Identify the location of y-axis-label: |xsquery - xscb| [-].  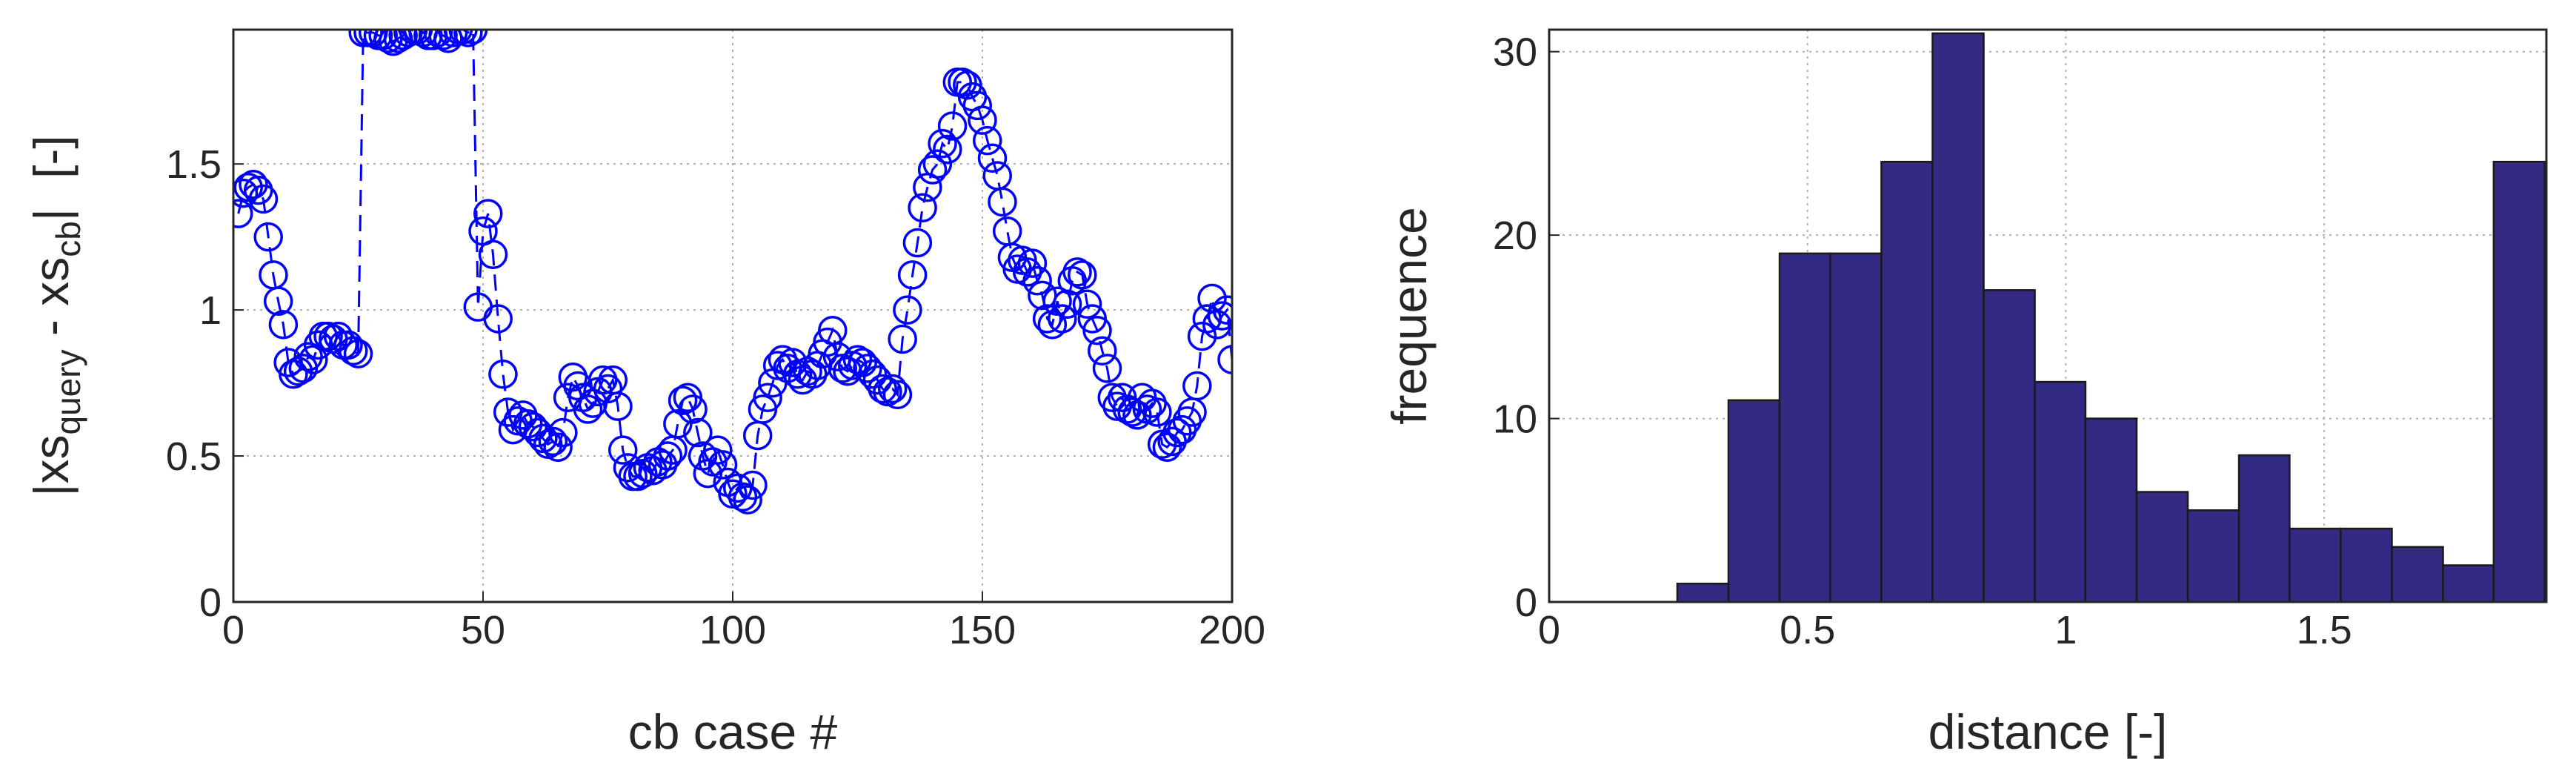
(55, 316).